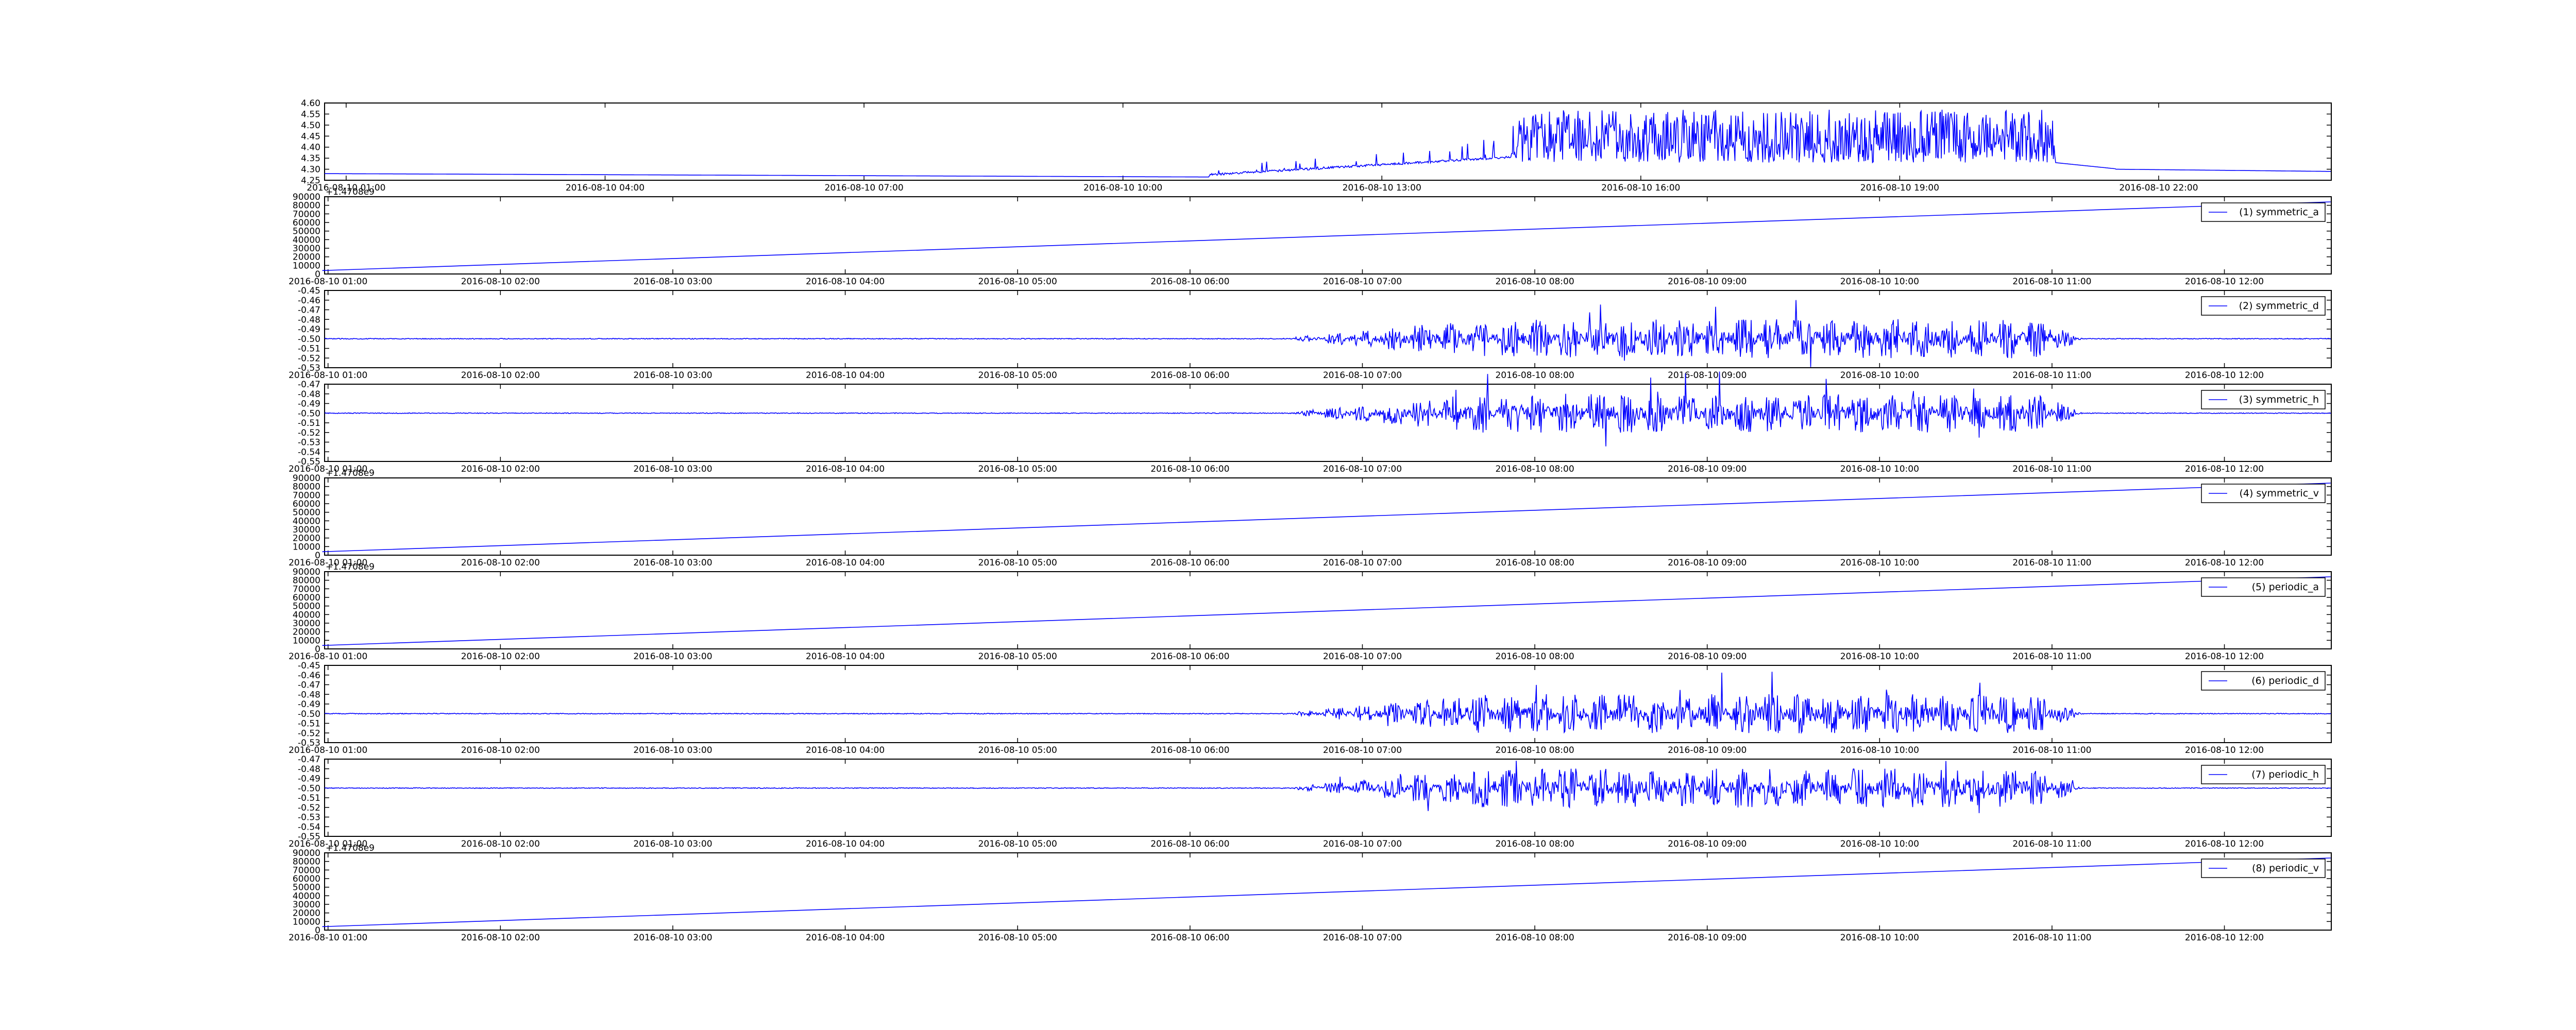 The image size is (2576, 1030). Describe the element at coordinates (309, 301) in the screenshot. I see `y-tick-label: -0.46` at that location.